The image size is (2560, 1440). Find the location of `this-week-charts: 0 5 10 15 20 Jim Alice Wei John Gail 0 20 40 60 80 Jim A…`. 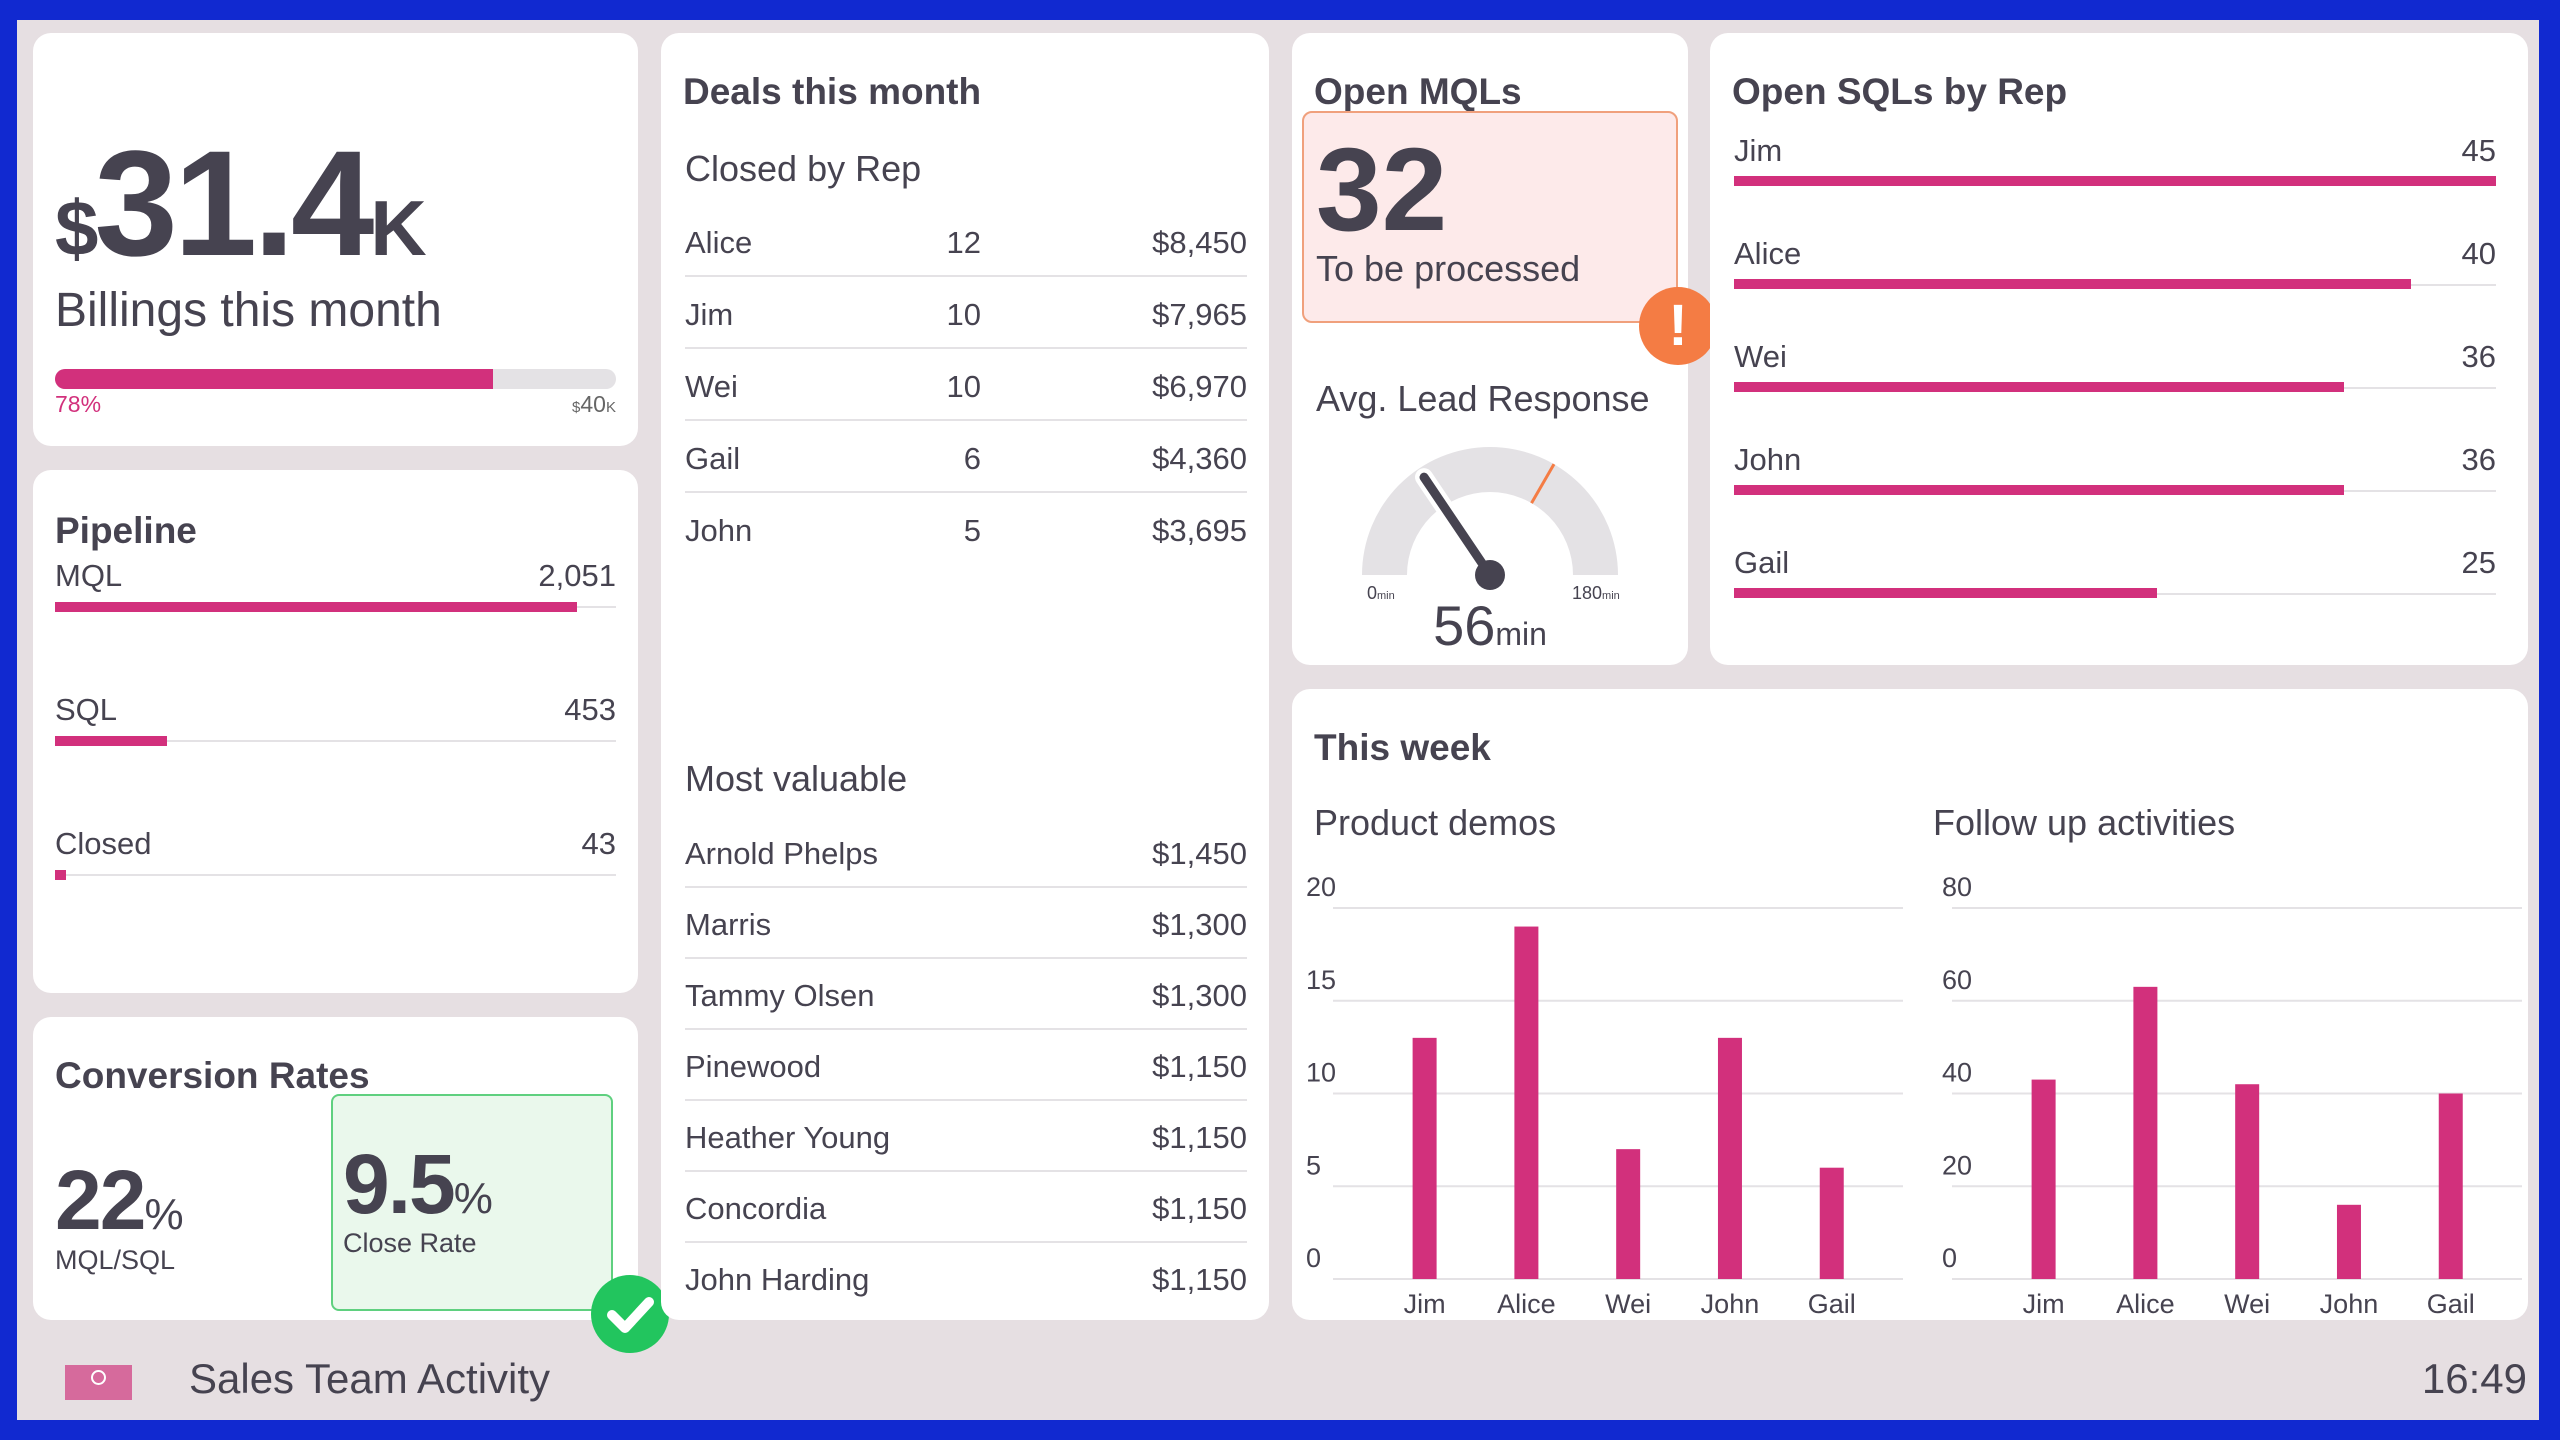

this-week-charts: 0 5 10 15 20 Jim Alice Wei John Gail 0 20 40 60 80 Jim A… is located at coordinates (1914, 1095).